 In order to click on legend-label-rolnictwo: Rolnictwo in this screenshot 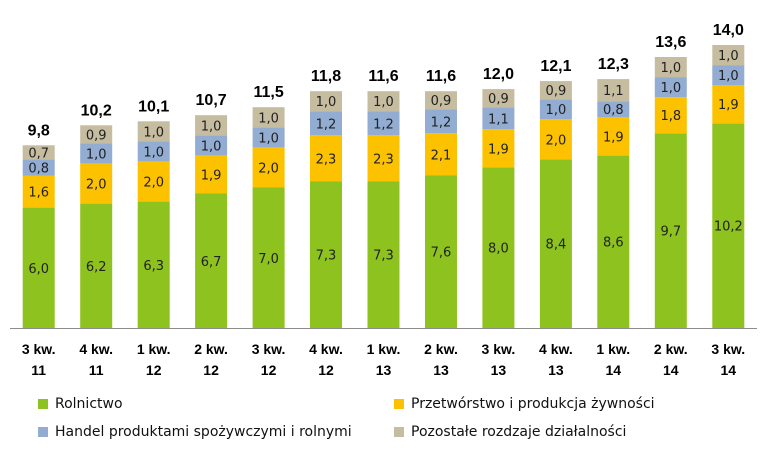, I will do `click(89, 404)`.